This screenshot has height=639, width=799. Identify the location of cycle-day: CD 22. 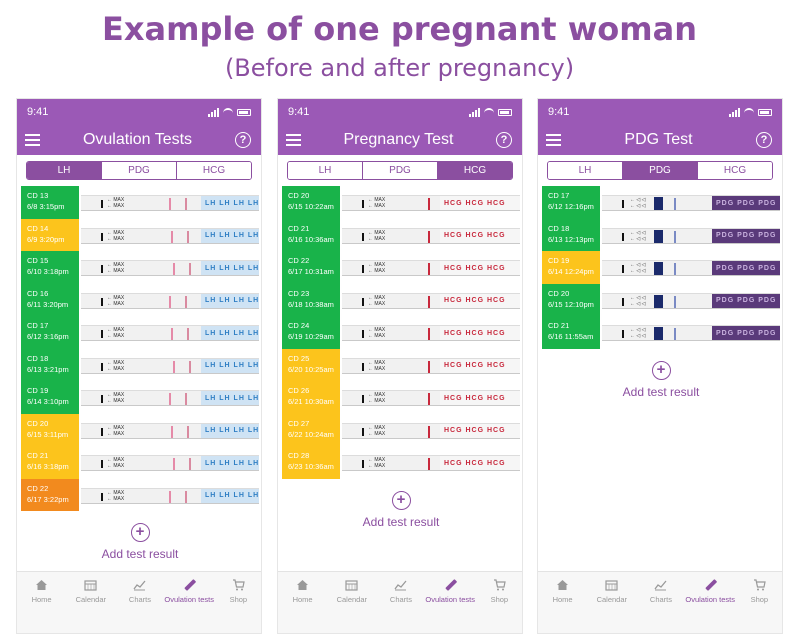
(38, 488).